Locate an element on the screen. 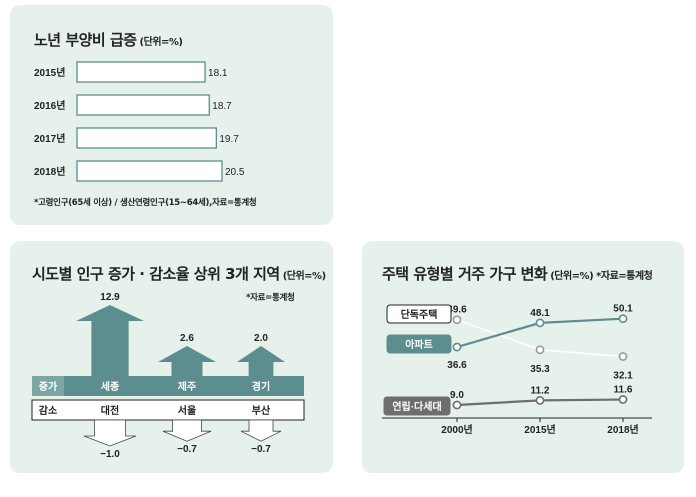  year-label: 2015년 is located at coordinates (49, 72).